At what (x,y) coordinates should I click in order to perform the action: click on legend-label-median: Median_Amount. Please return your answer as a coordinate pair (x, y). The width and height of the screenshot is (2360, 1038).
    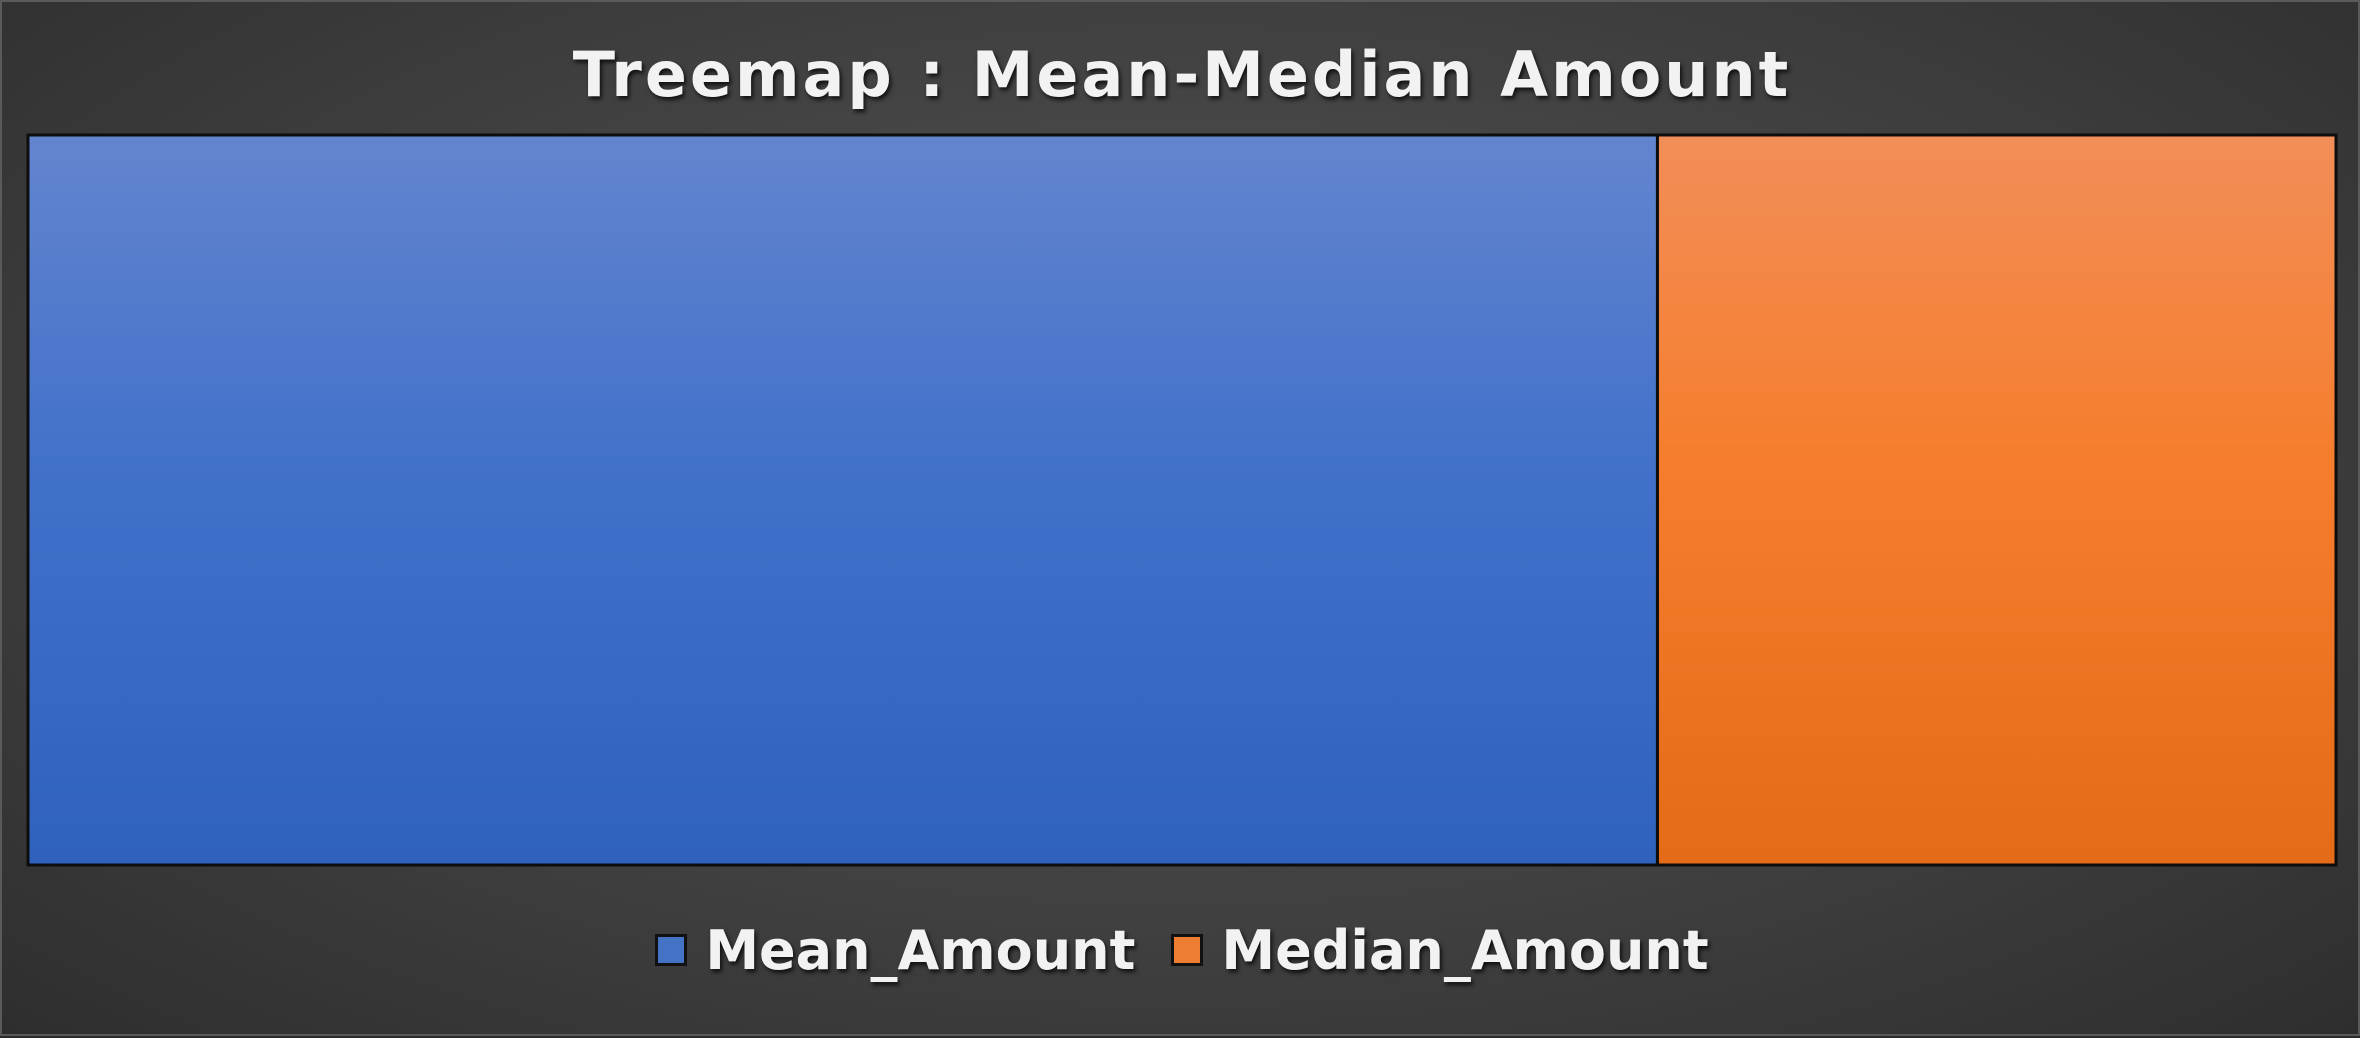
    Looking at the image, I should click on (1465, 950).